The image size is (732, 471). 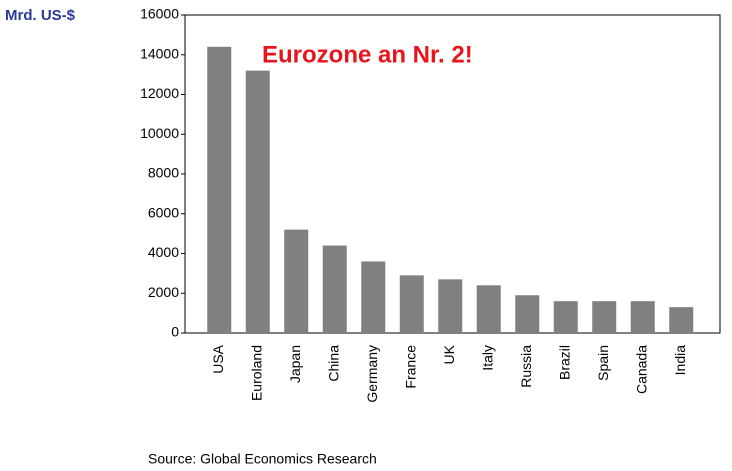 I want to click on x-tick-label: China, so click(x=333, y=363).